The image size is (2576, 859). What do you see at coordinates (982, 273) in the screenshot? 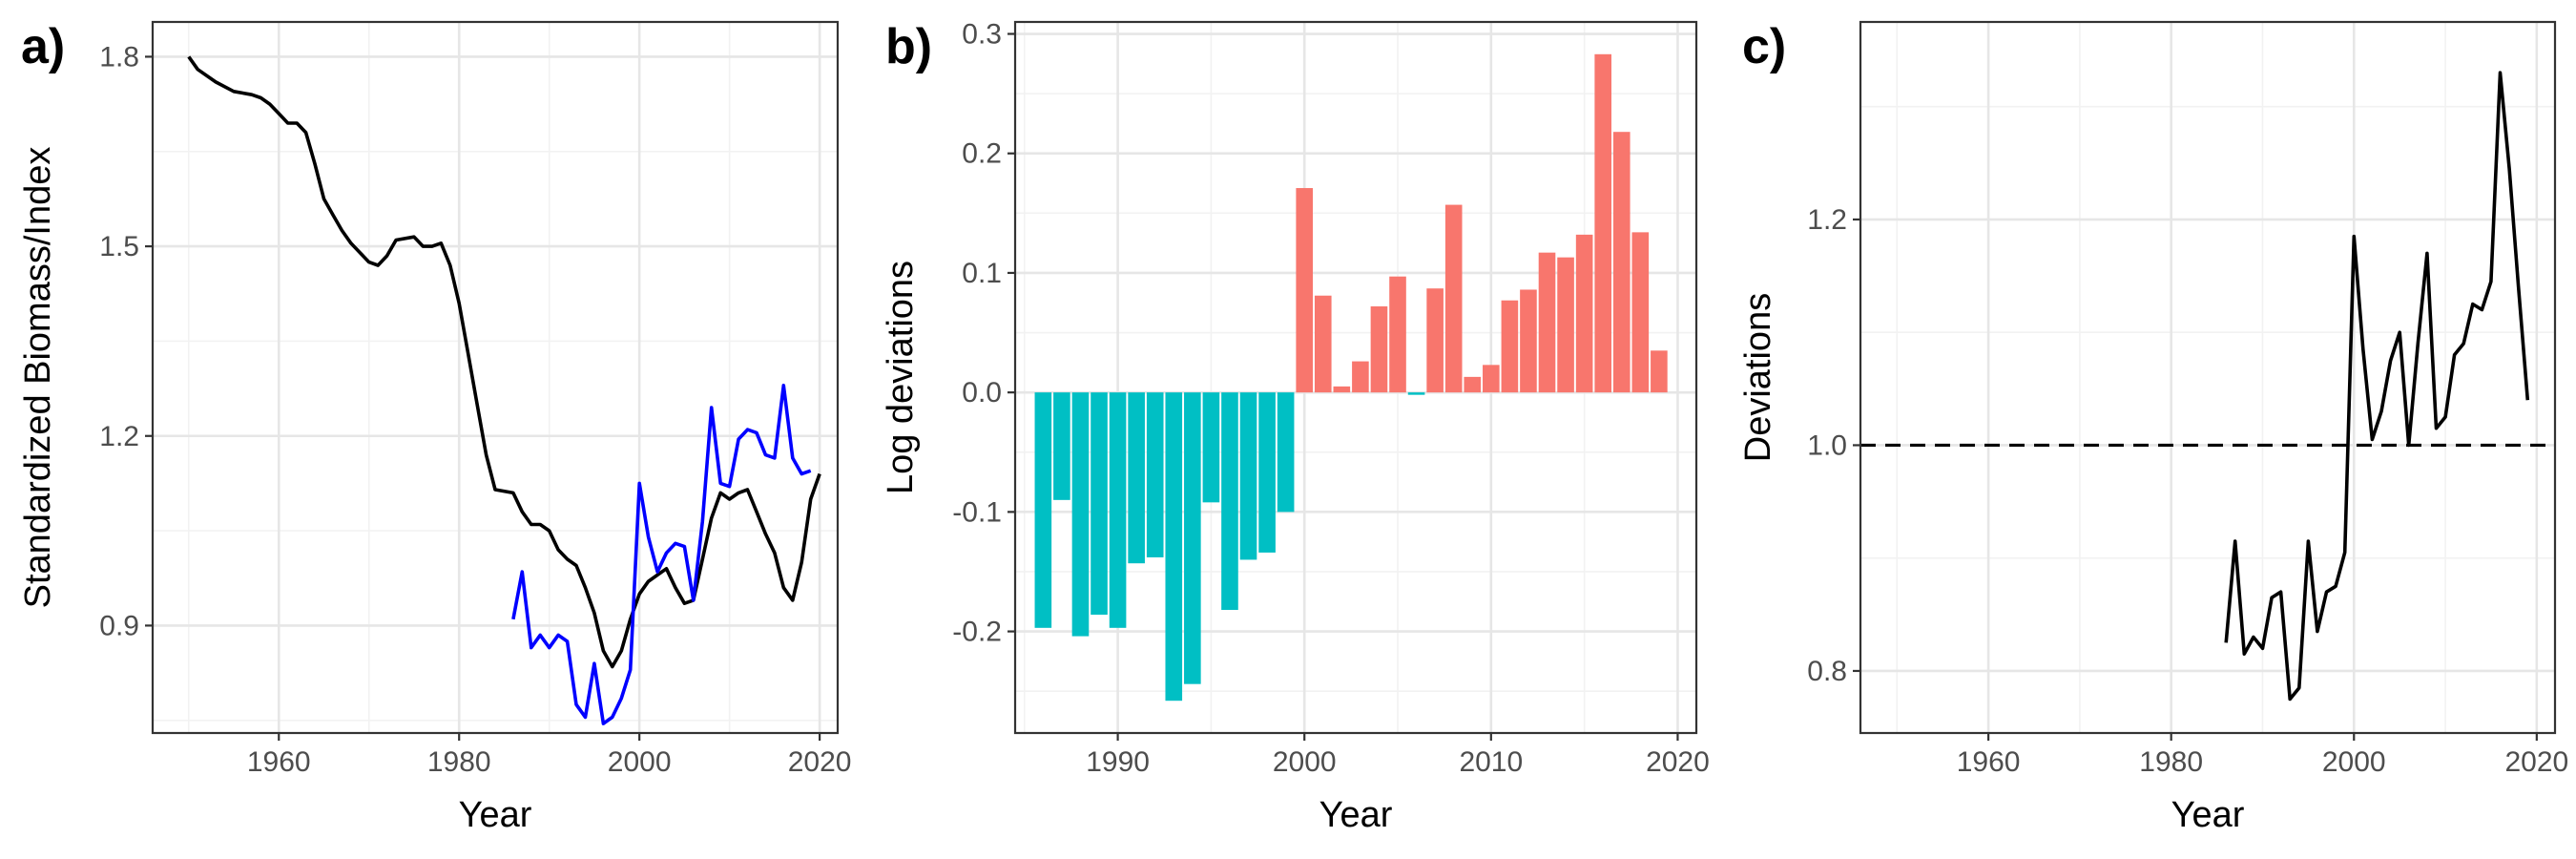
I see `y-tick-label: 0.1` at bounding box center [982, 273].